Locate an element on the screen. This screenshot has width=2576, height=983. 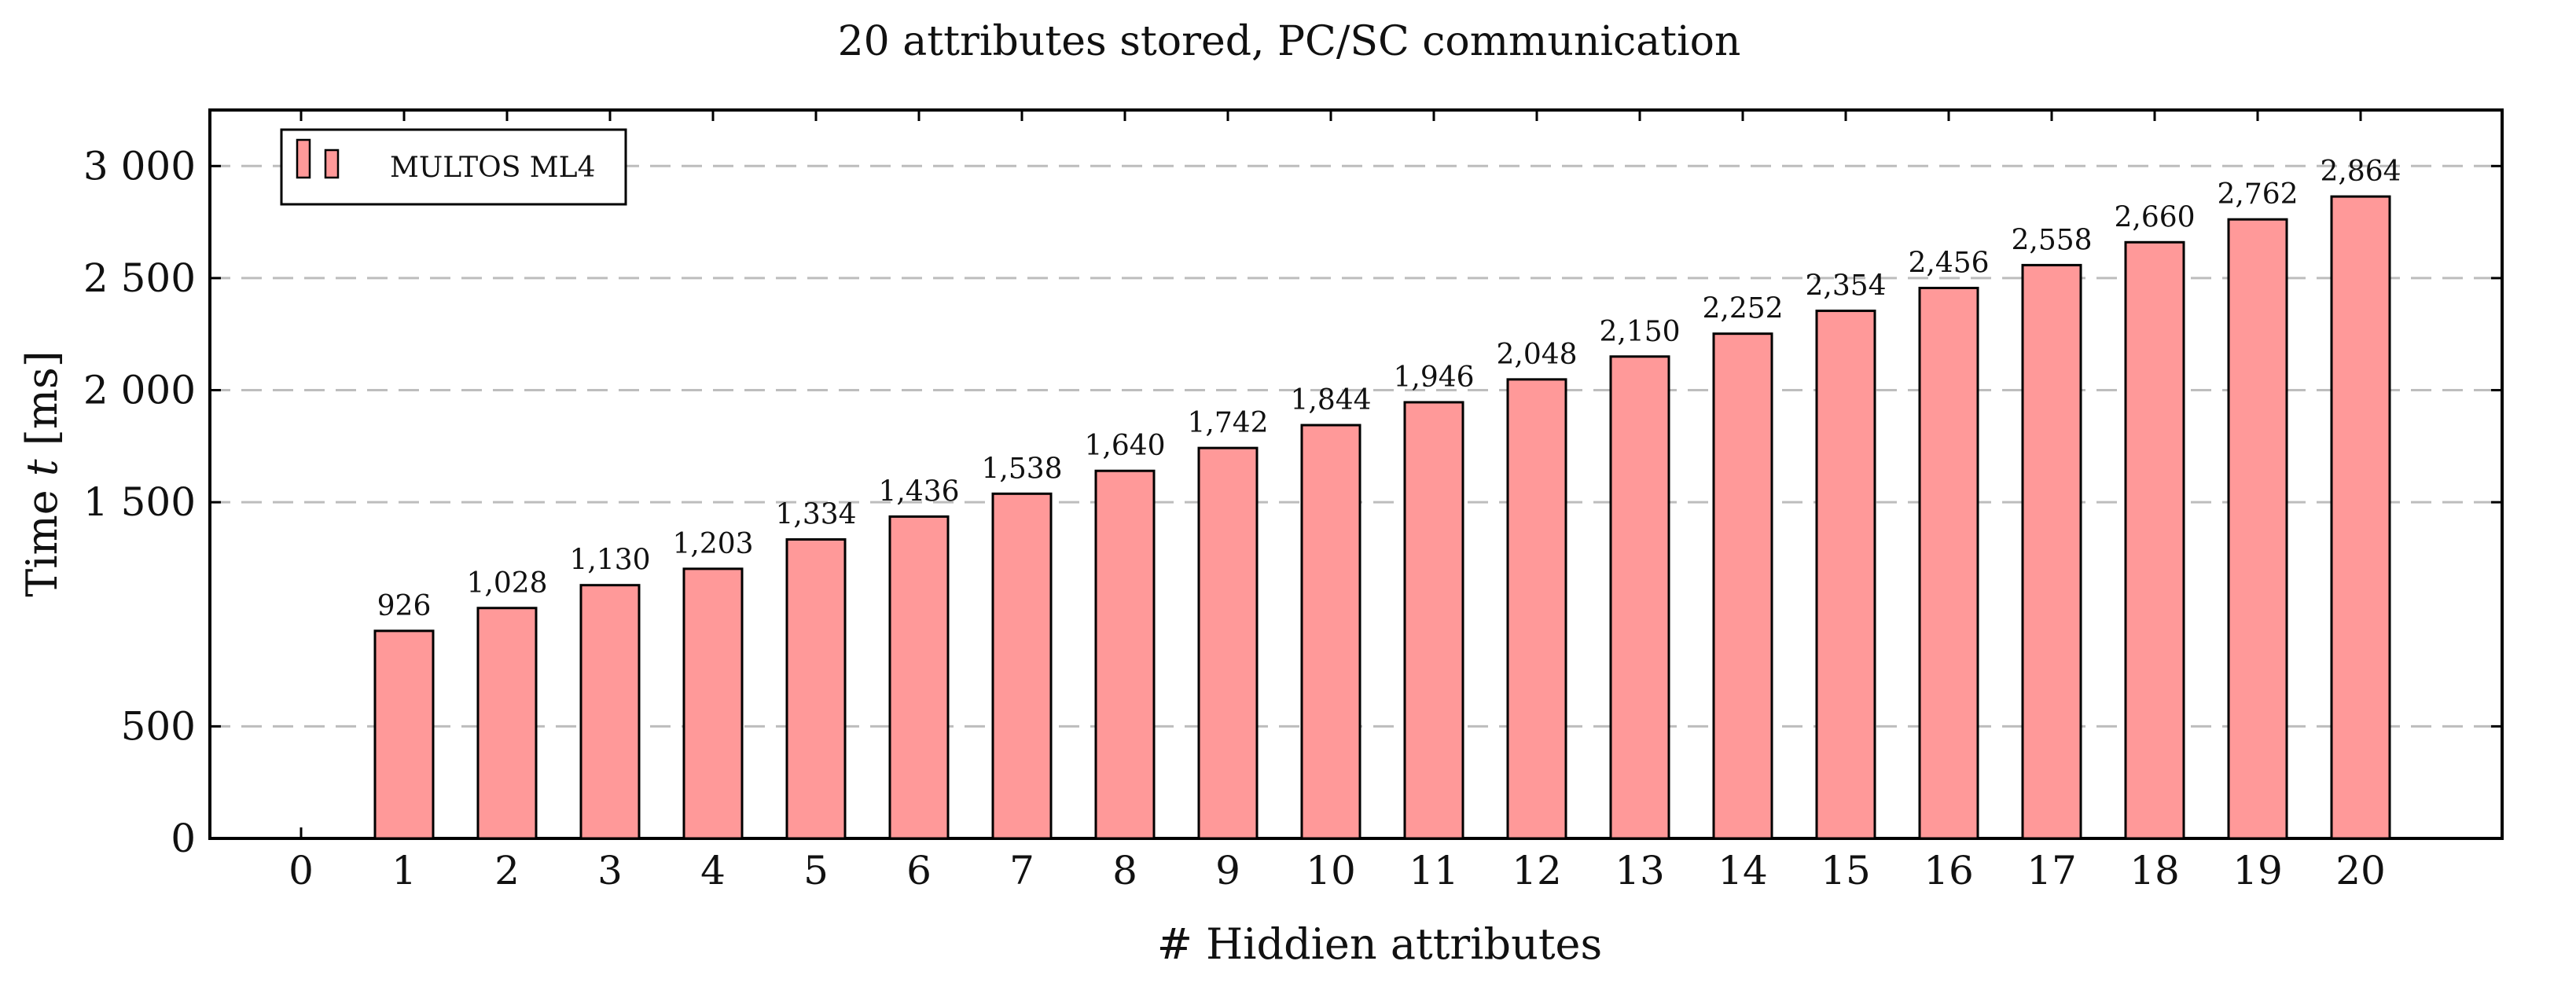
x-tick-label: 16 is located at coordinates (1949, 871).